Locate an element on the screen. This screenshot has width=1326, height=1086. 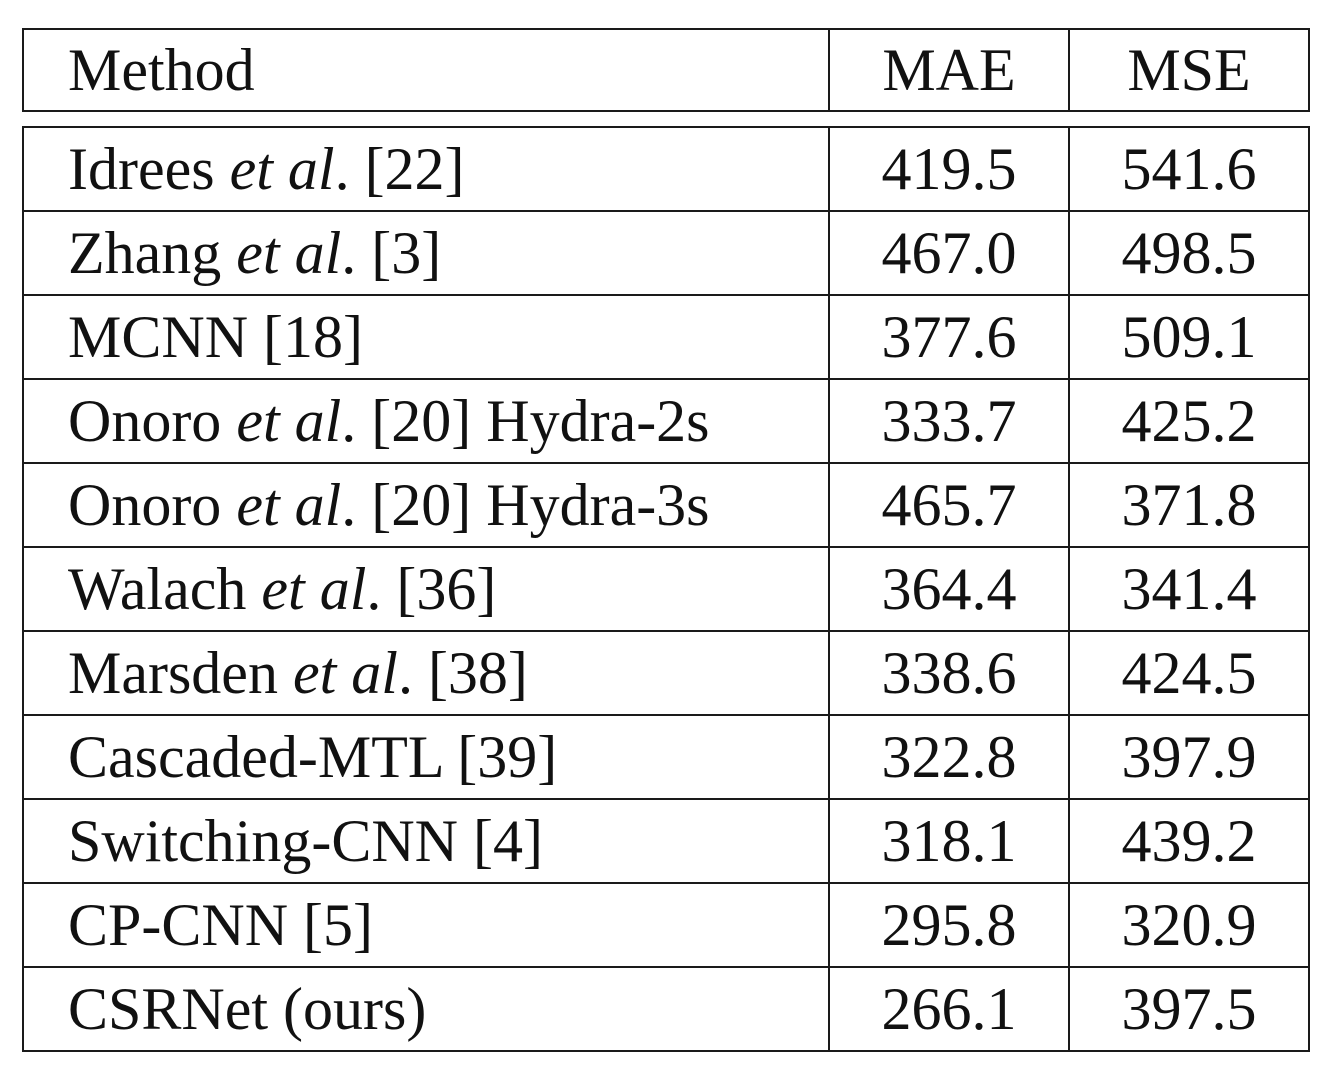
mse-cell: 541.6 is located at coordinates (1189, 169).